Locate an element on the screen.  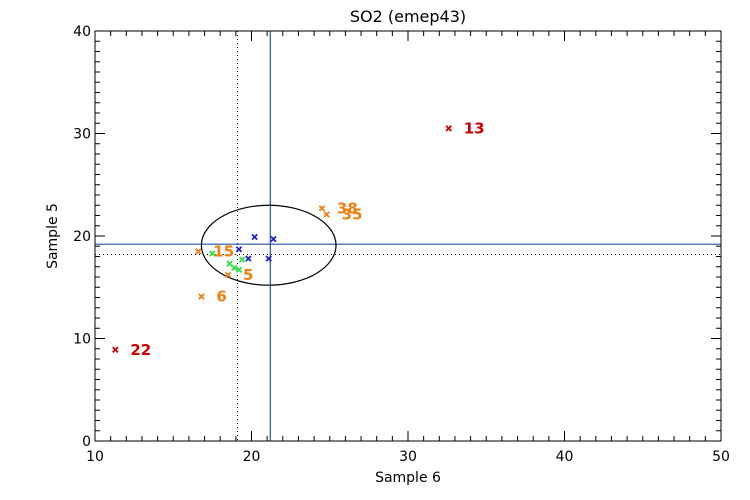
data-point-red: 22 is located at coordinates (131, 350).